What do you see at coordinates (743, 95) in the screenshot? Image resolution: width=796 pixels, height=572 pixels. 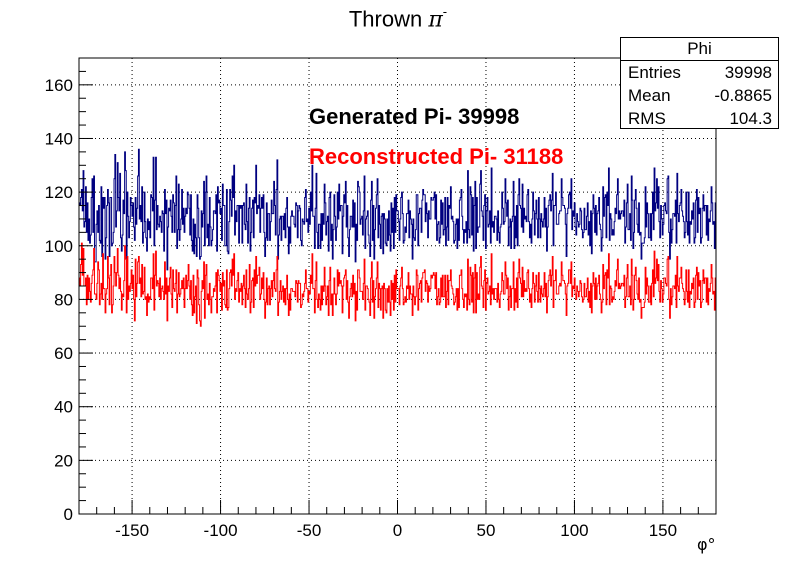 I see `stats-value: -0.8865` at bounding box center [743, 95].